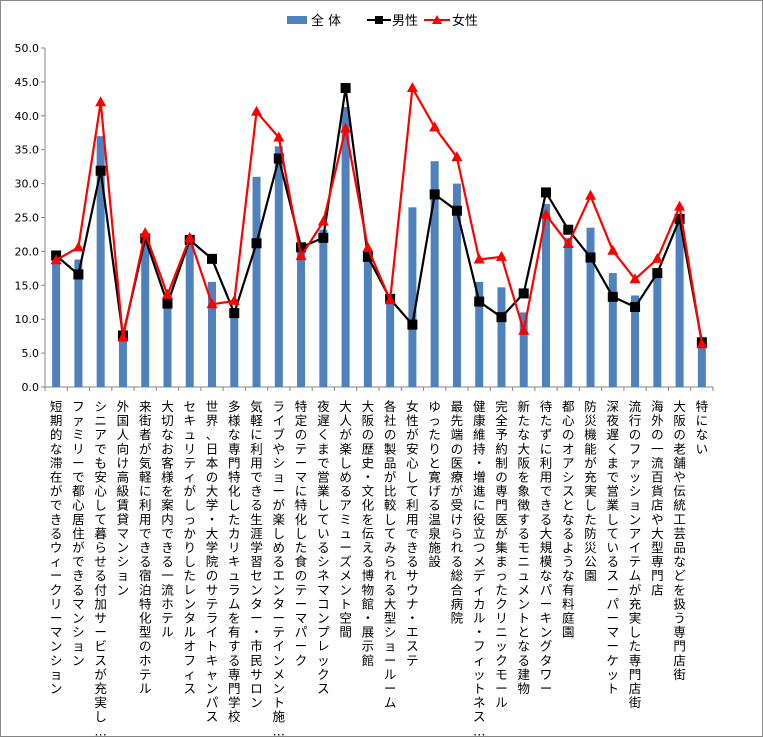 This screenshot has height=738, width=763. Describe the element at coordinates (457, 512) in the screenshot. I see `category-label: 最先端の医療が受けられる総合病院` at that location.